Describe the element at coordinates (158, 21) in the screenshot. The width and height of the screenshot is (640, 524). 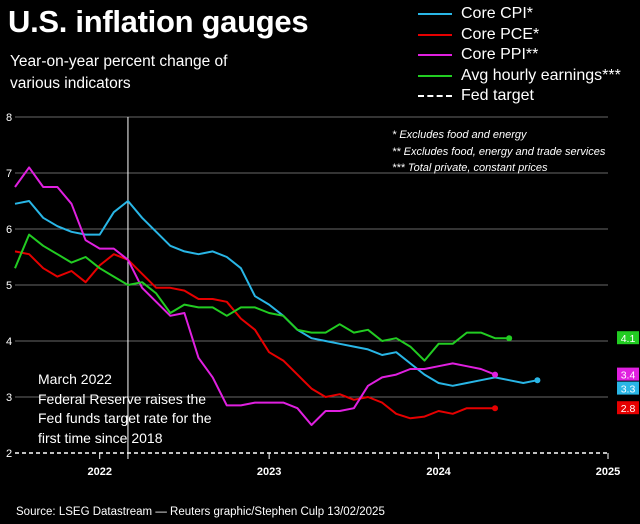
I see `chart-title: U.S. inflation gauges` at that location.